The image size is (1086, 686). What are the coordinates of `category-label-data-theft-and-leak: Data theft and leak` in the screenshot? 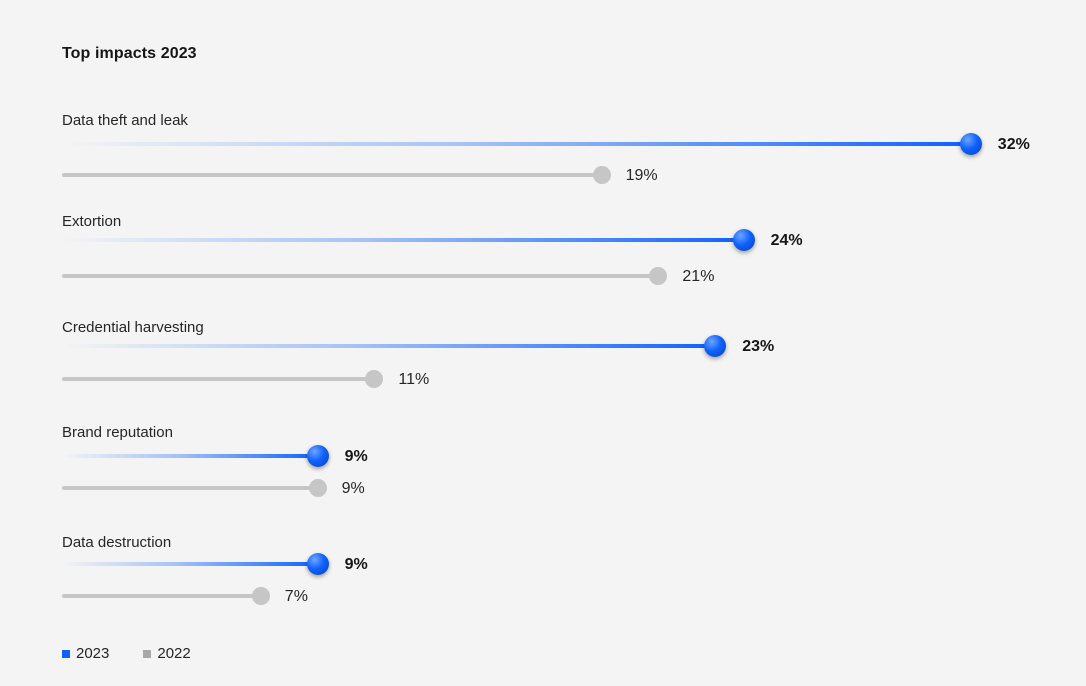 It's located at (125, 120).